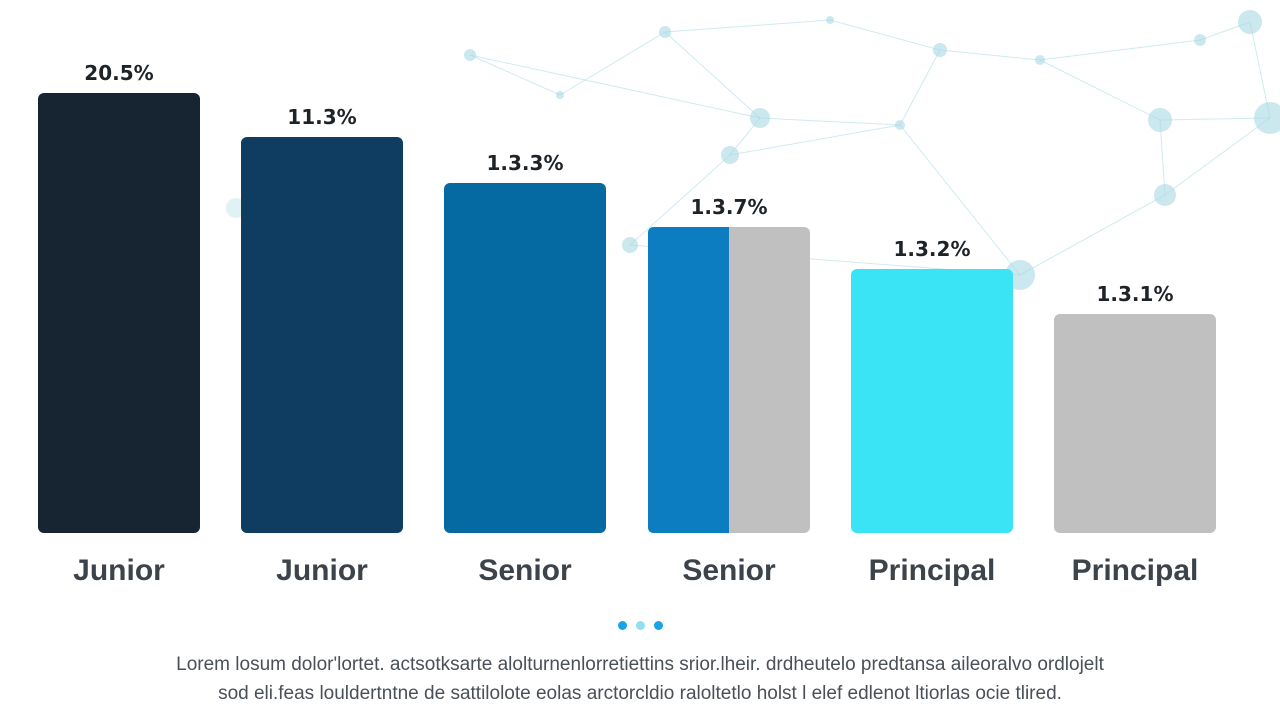  I want to click on bar-value-label: 20.5%, so click(118, 73).